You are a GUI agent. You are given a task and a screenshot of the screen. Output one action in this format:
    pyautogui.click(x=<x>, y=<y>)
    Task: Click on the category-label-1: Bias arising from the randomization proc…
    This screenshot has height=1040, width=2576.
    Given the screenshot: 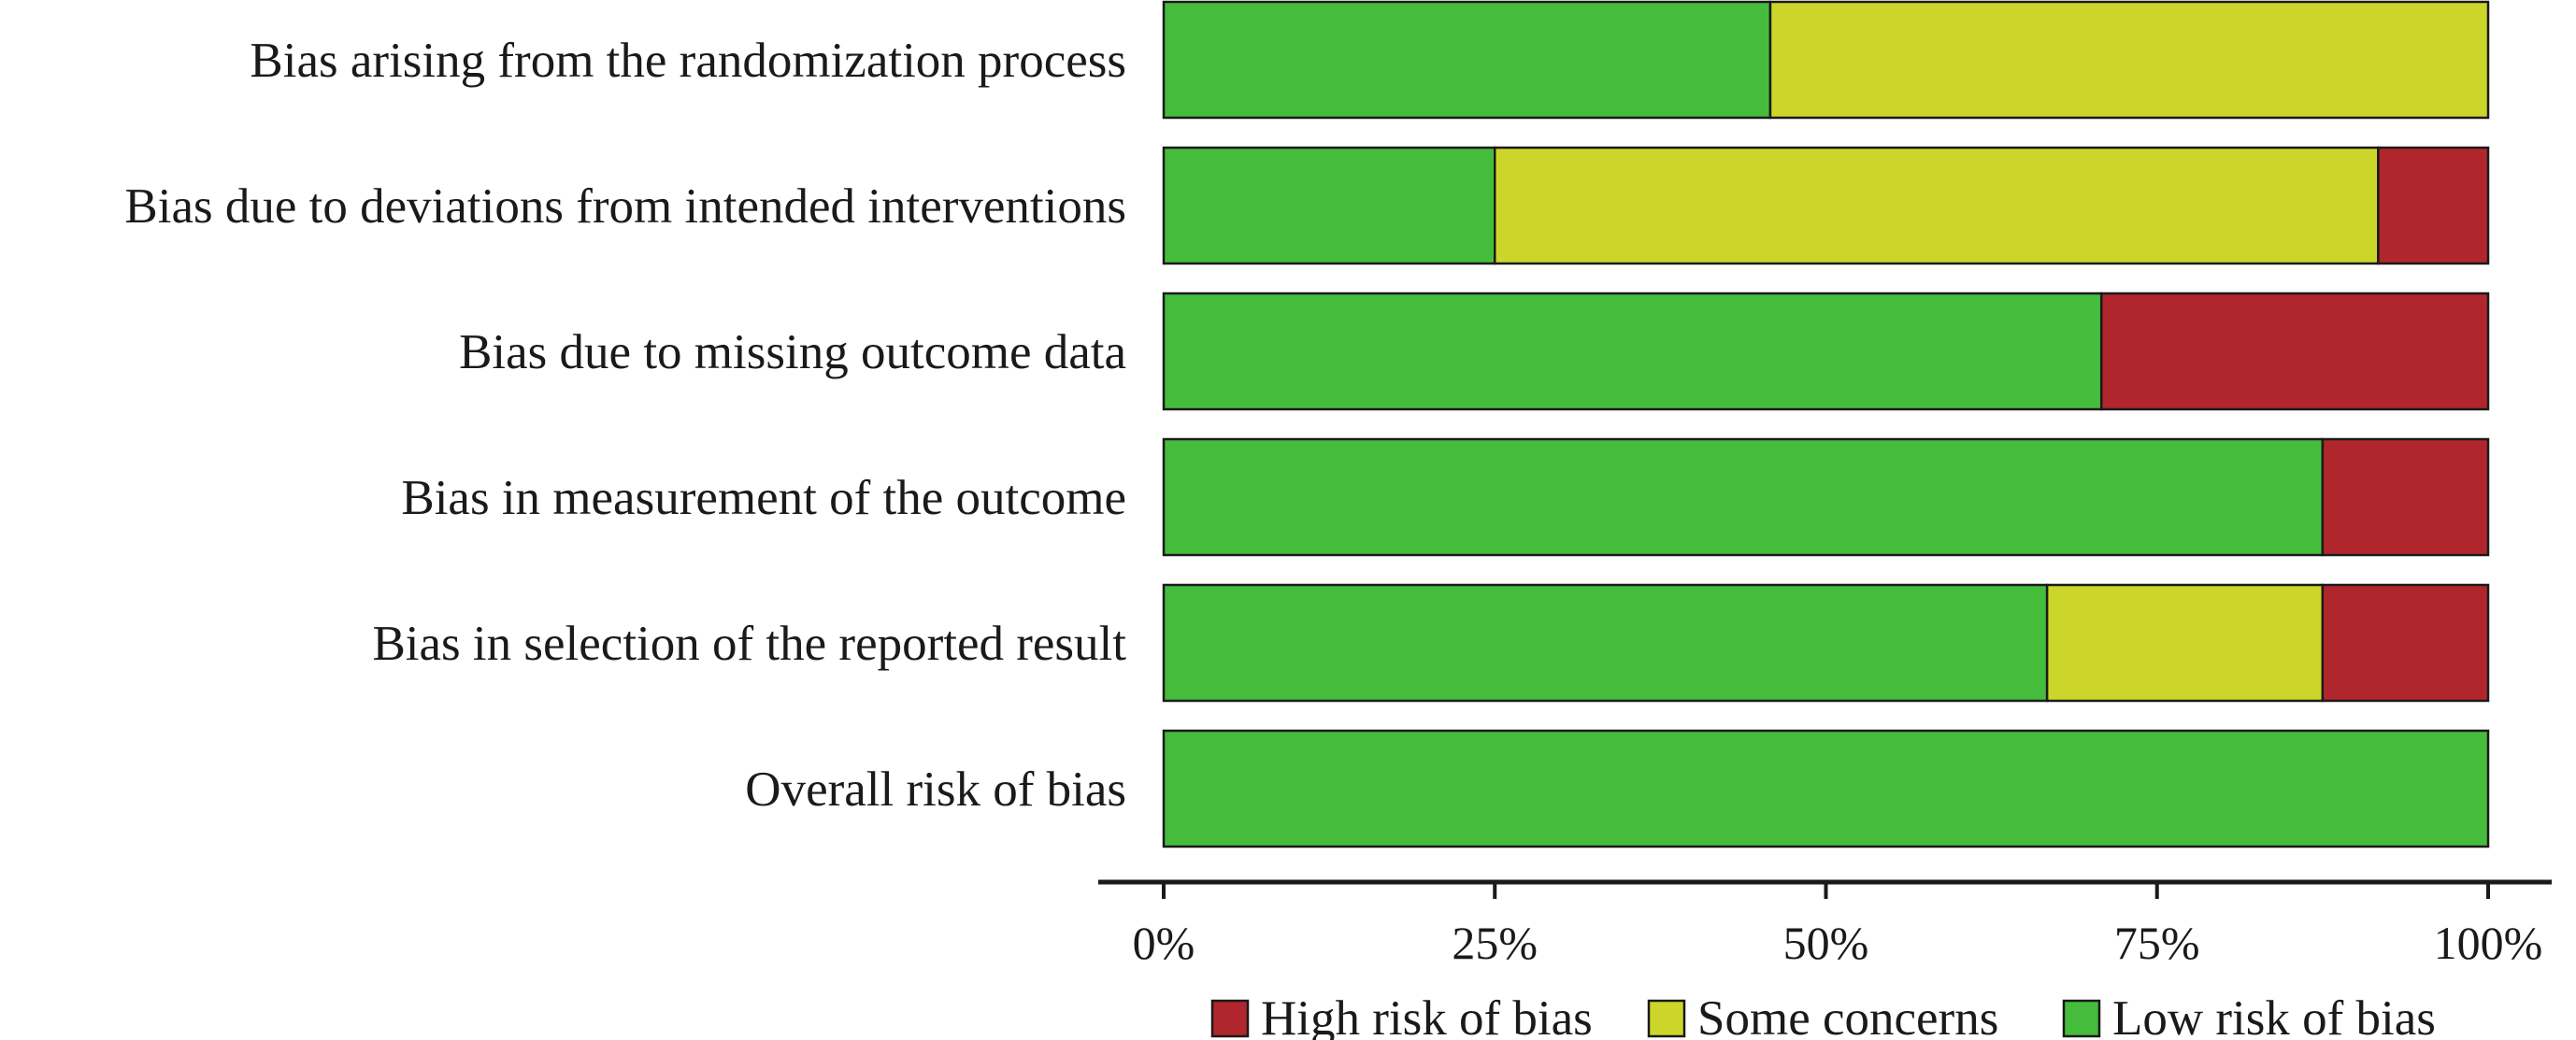 What is the action you would take?
    pyautogui.click(x=688, y=61)
    